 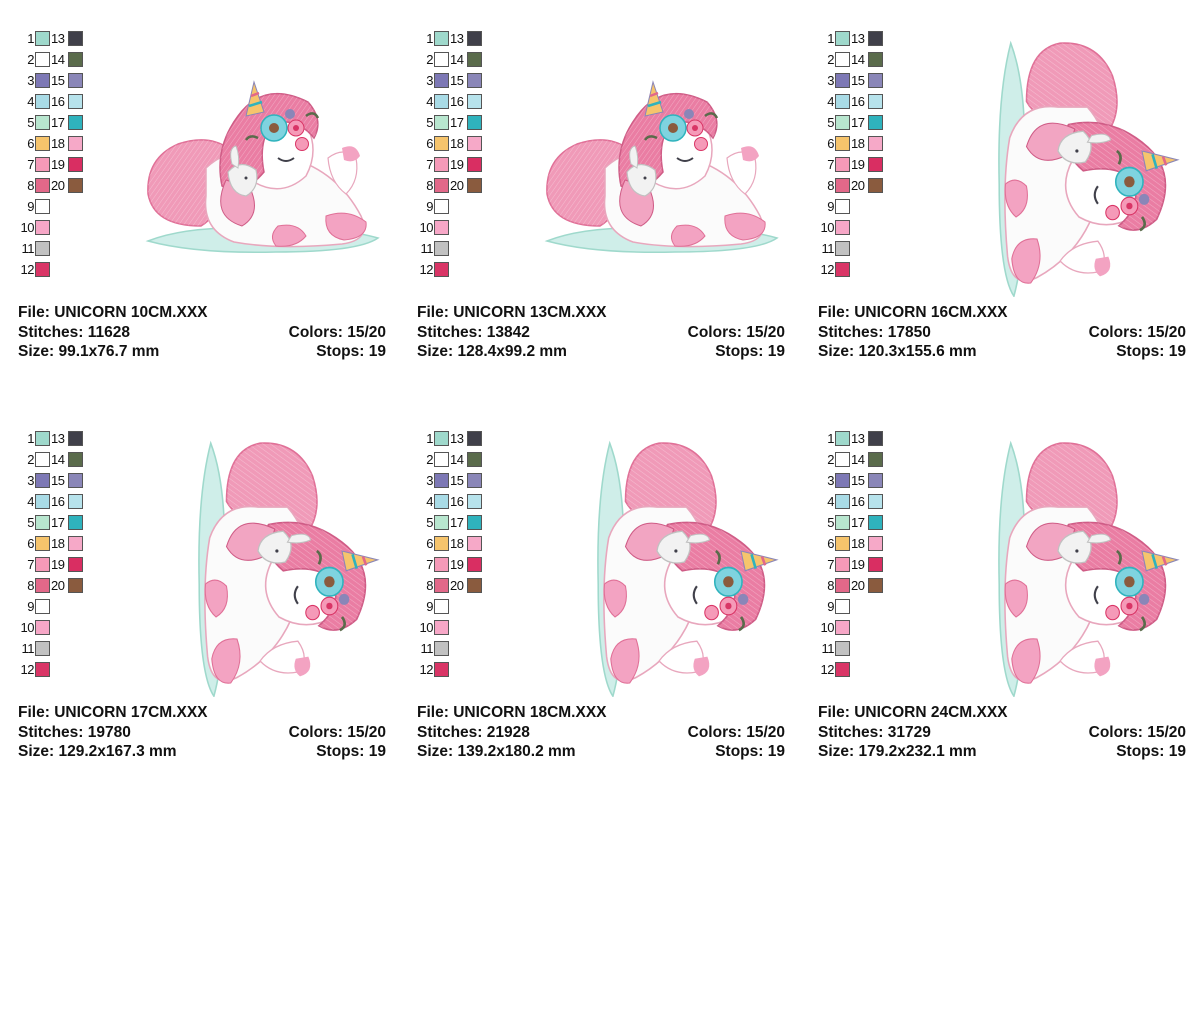 I want to click on color-number: 8, so click(x=429, y=185).